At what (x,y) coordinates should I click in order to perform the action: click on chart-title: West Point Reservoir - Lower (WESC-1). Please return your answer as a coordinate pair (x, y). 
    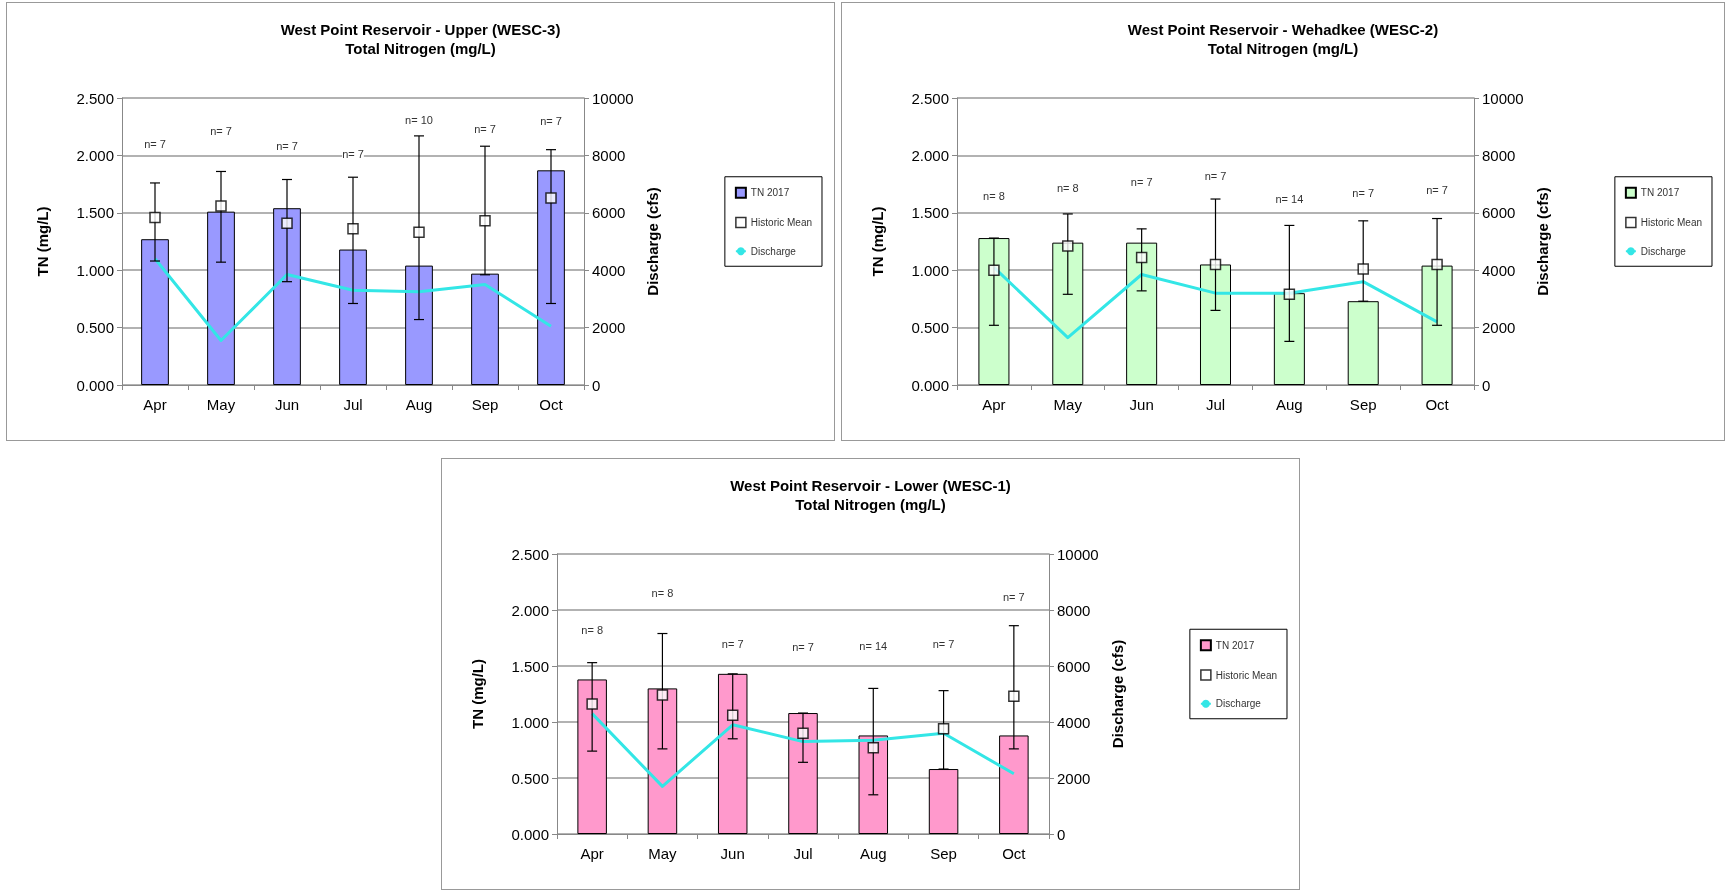
    Looking at the image, I should click on (870, 485).